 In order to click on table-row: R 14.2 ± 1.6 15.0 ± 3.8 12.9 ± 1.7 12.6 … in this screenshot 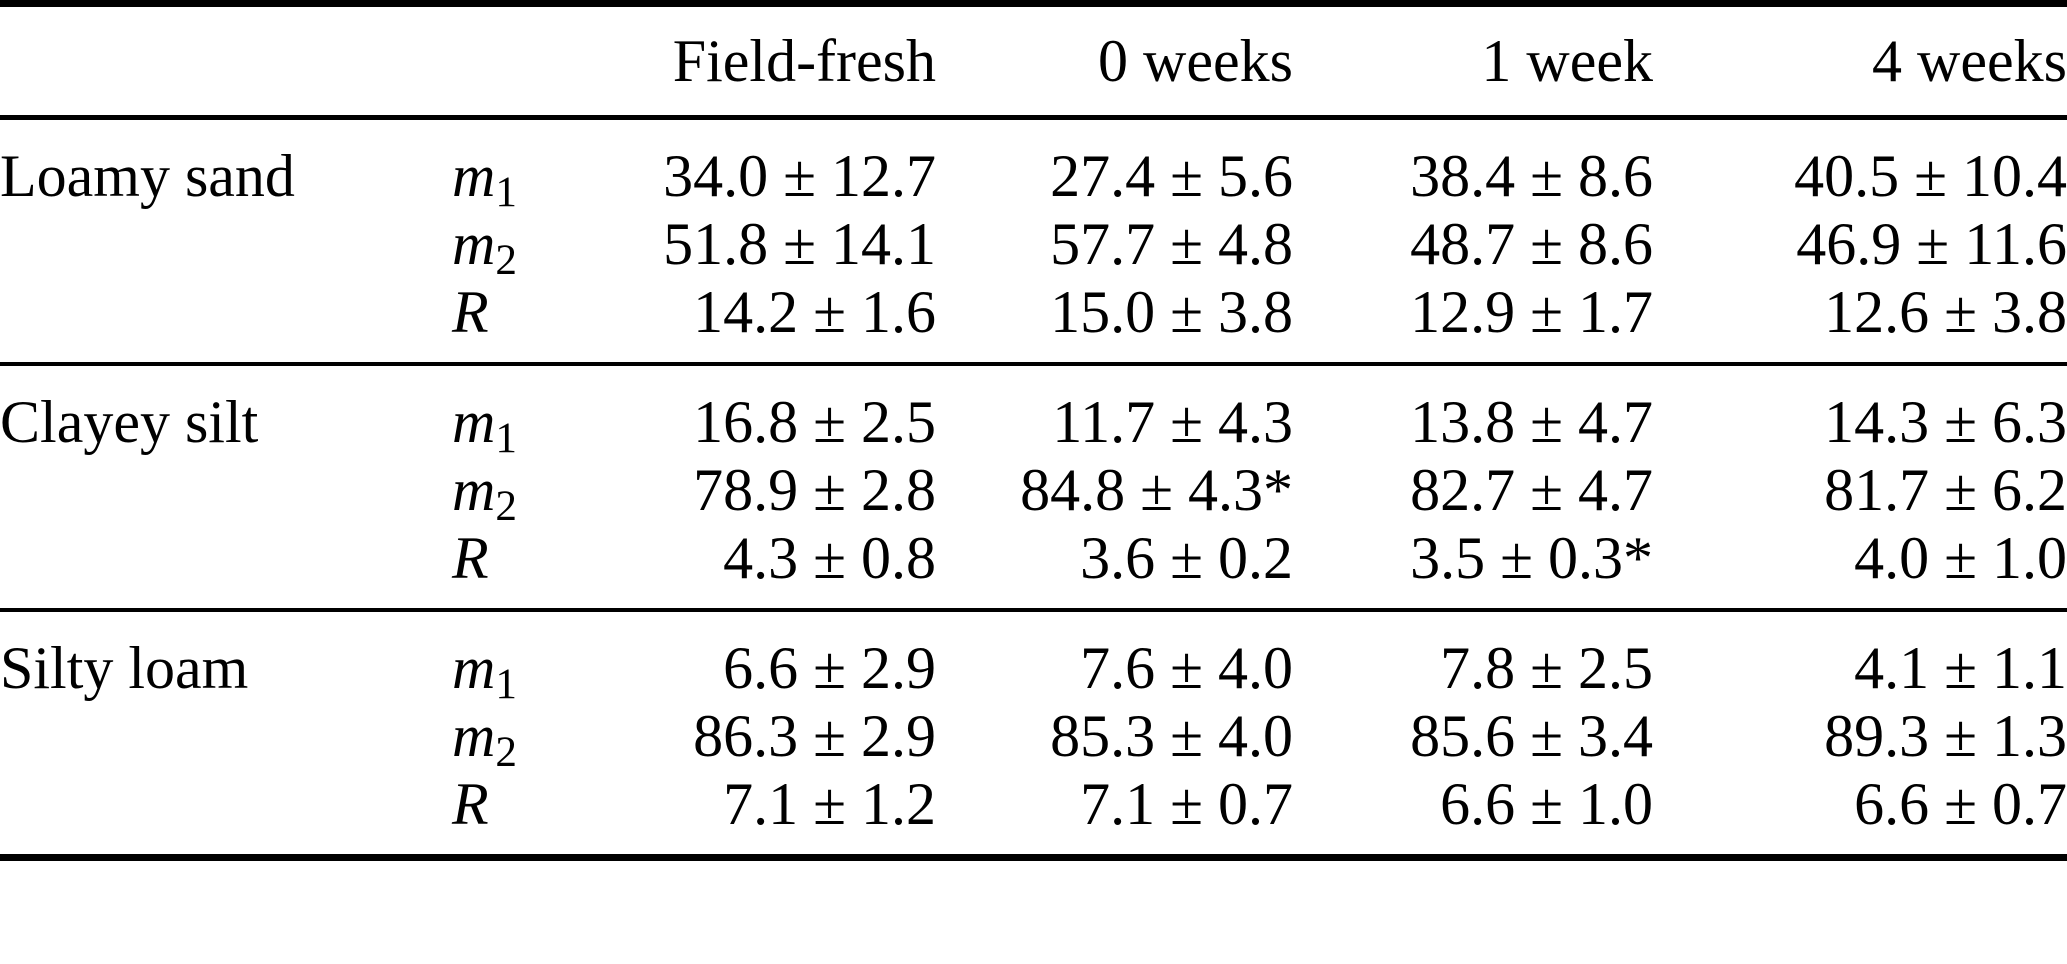, I will do `click(1033, 323)`.